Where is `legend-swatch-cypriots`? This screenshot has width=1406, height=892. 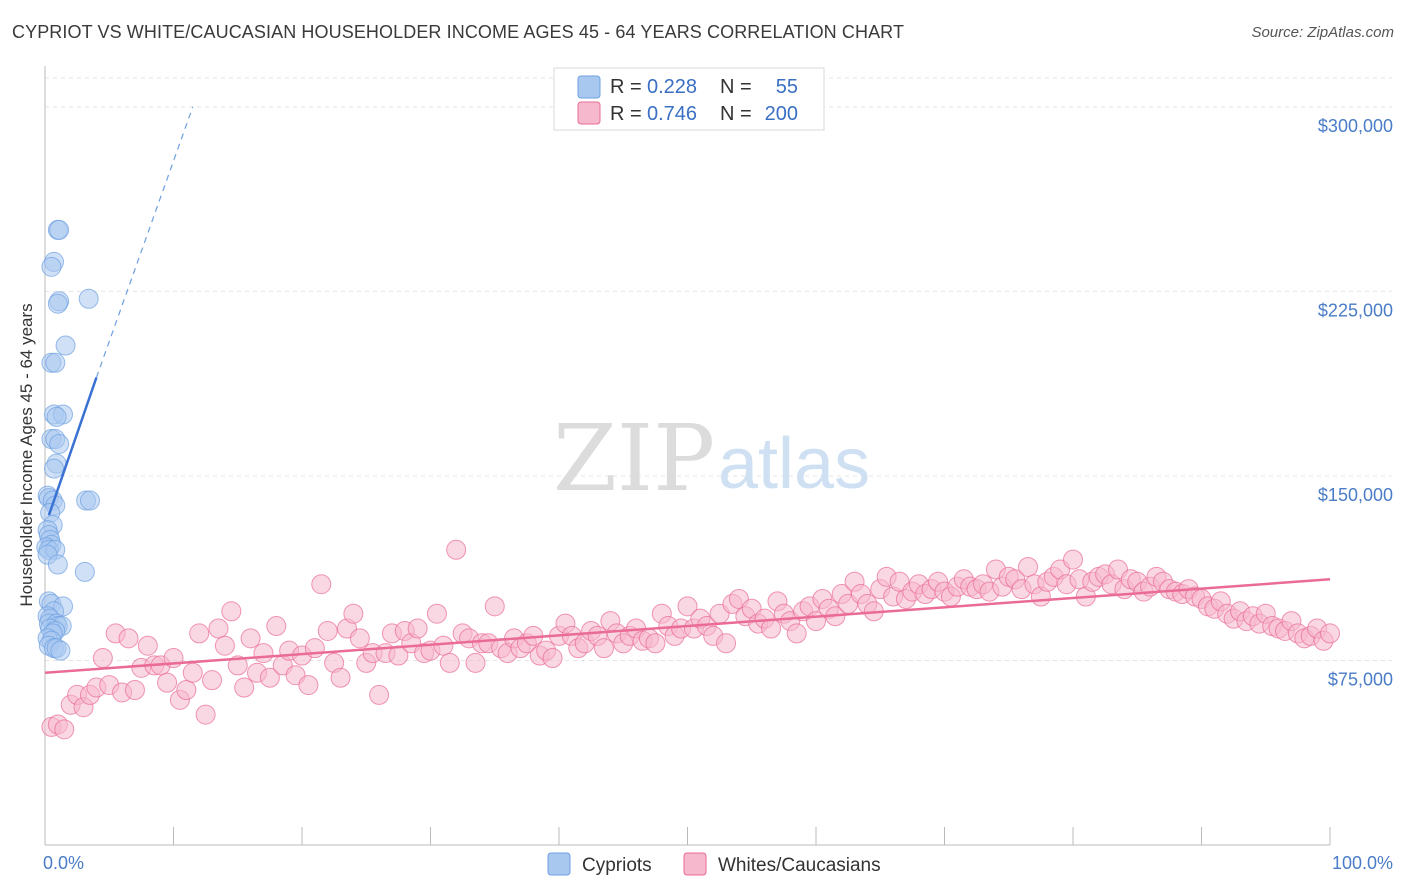
legend-swatch-cypriots is located at coordinates (589, 87).